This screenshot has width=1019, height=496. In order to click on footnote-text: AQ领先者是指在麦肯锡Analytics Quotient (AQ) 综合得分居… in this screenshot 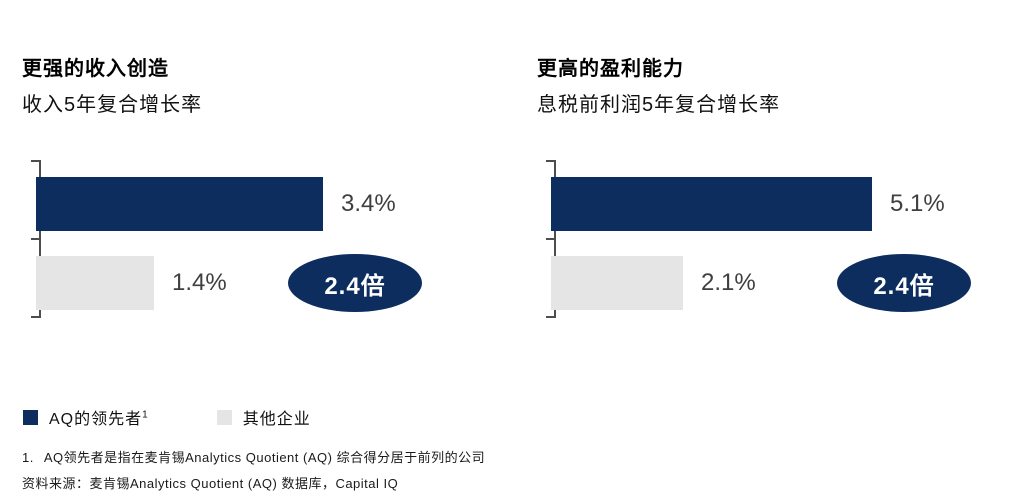, I will do `click(264, 457)`.